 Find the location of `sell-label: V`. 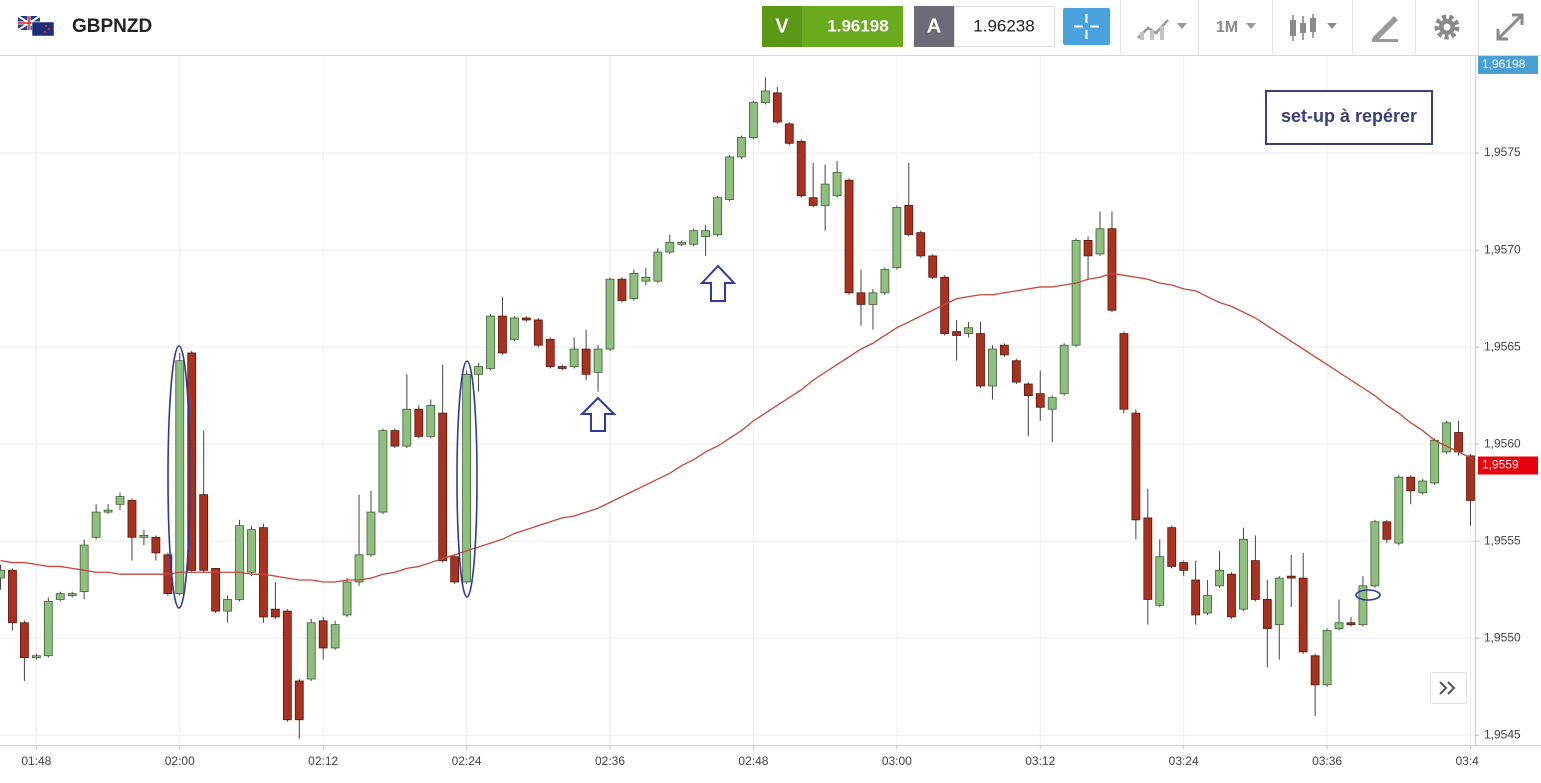

sell-label: V is located at coordinates (782, 26).